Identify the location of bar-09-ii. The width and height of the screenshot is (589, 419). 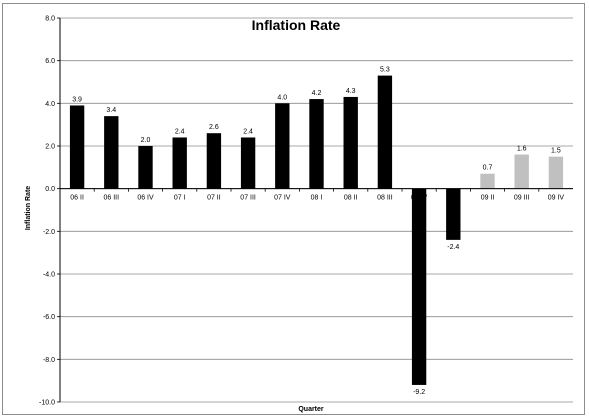
(487, 181).